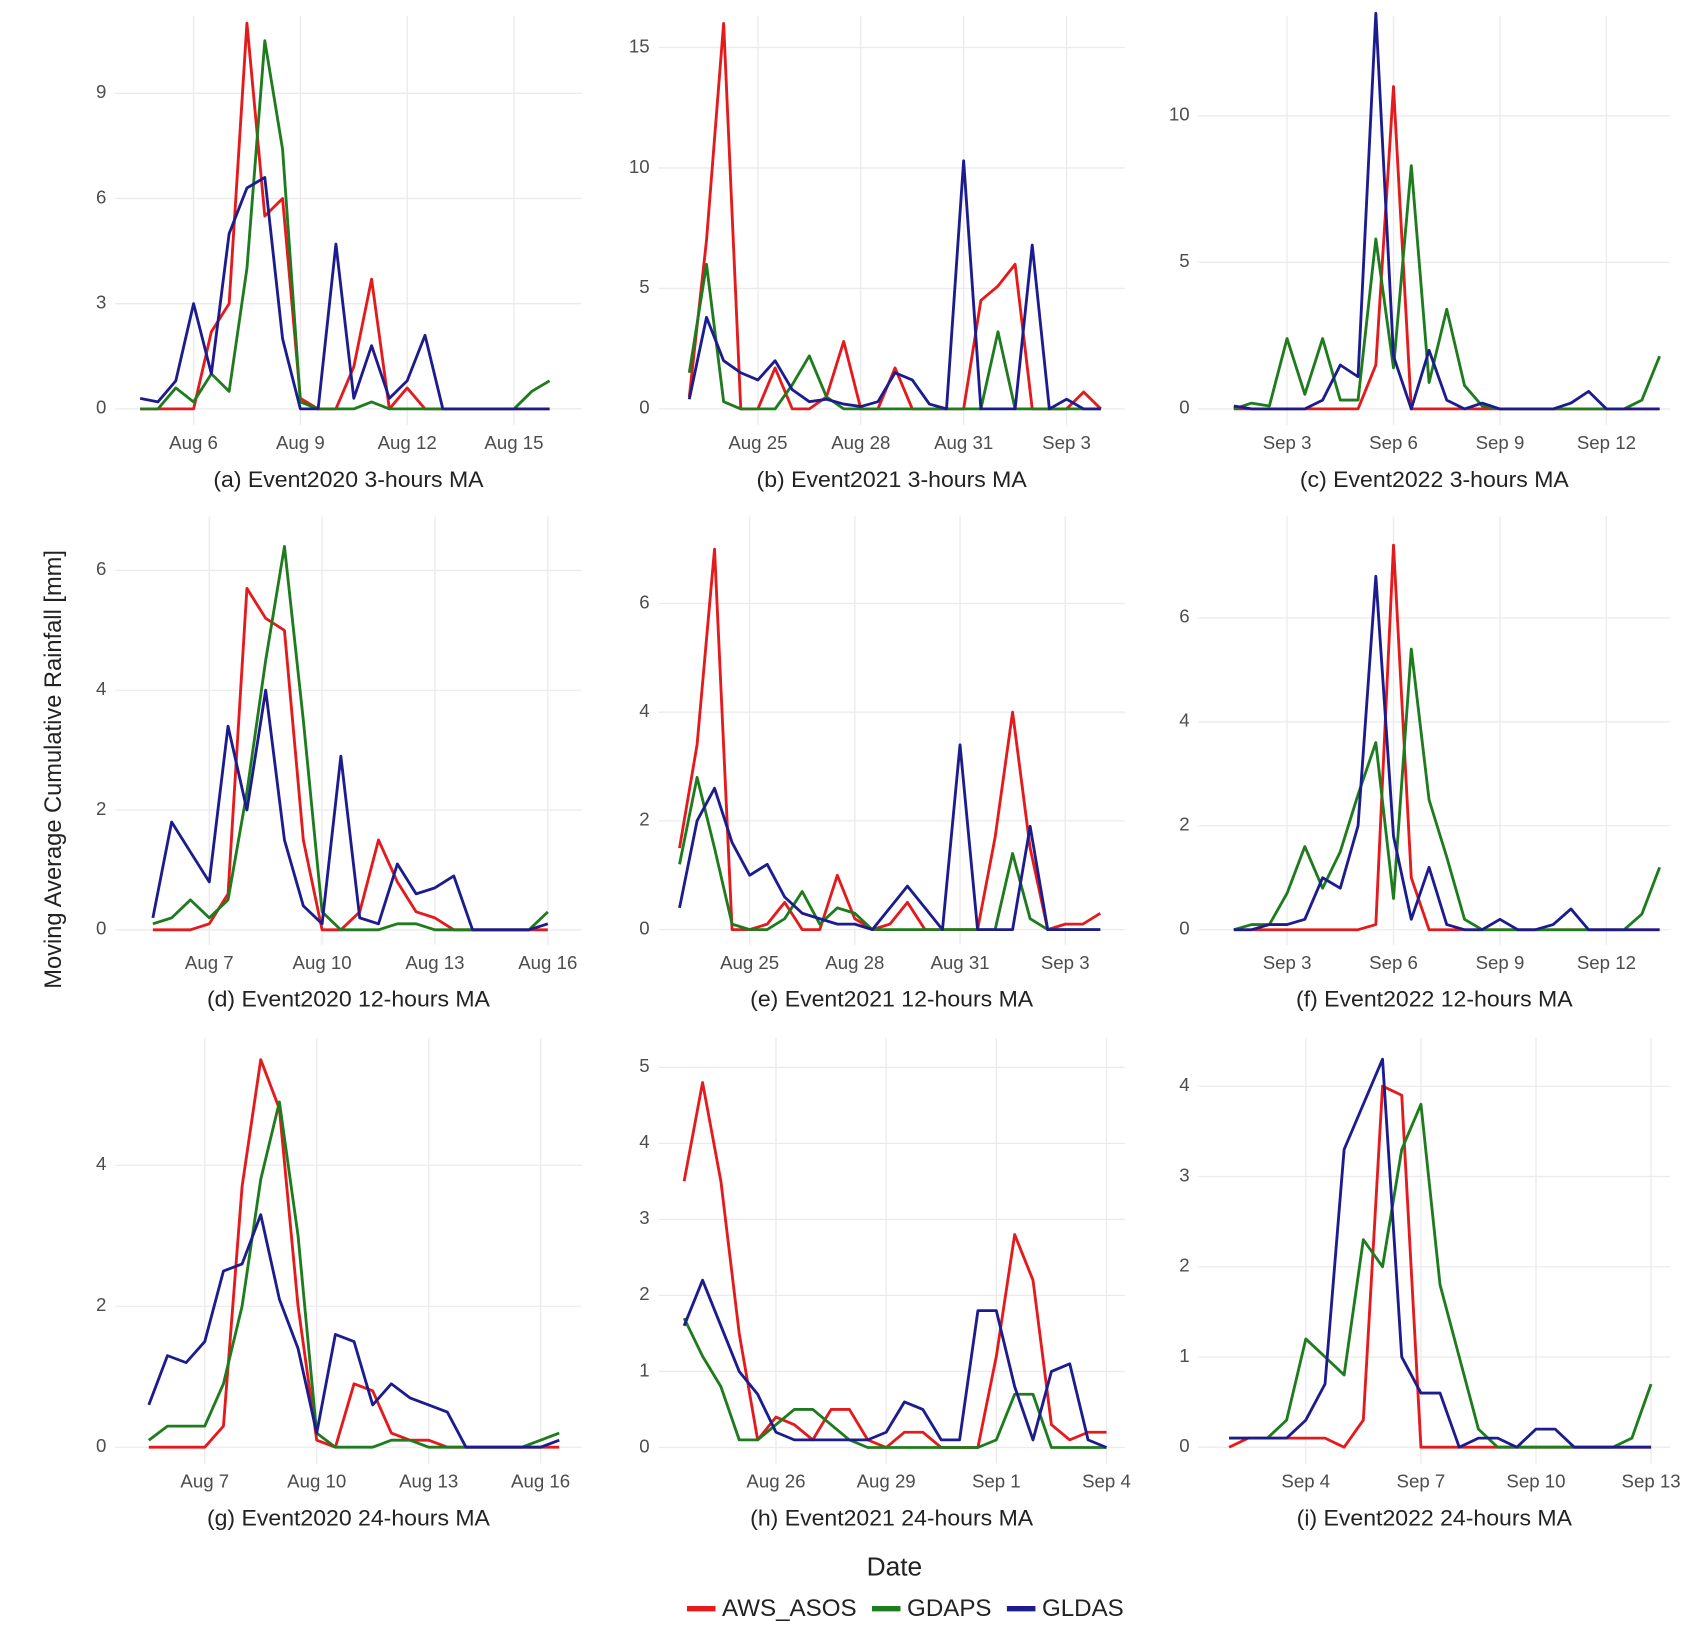 The height and width of the screenshot is (1641, 1701). What do you see at coordinates (513, 442) in the screenshot?
I see `x-tick-label: Aug 15` at bounding box center [513, 442].